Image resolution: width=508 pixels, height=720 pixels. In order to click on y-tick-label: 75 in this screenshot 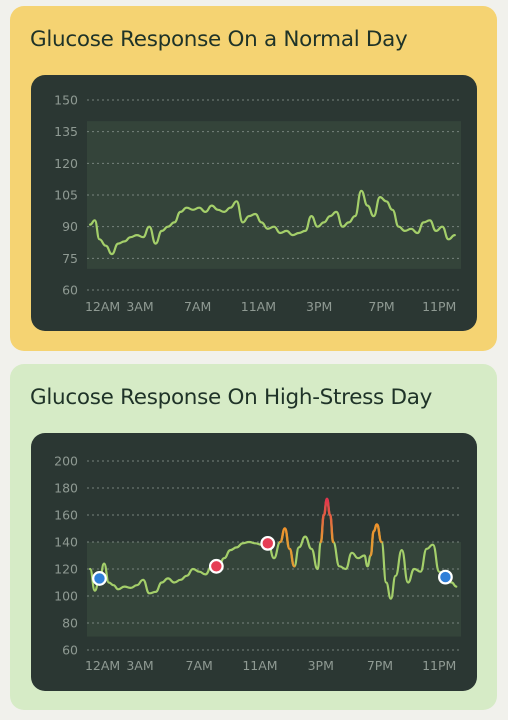, I will do `click(70, 258)`.